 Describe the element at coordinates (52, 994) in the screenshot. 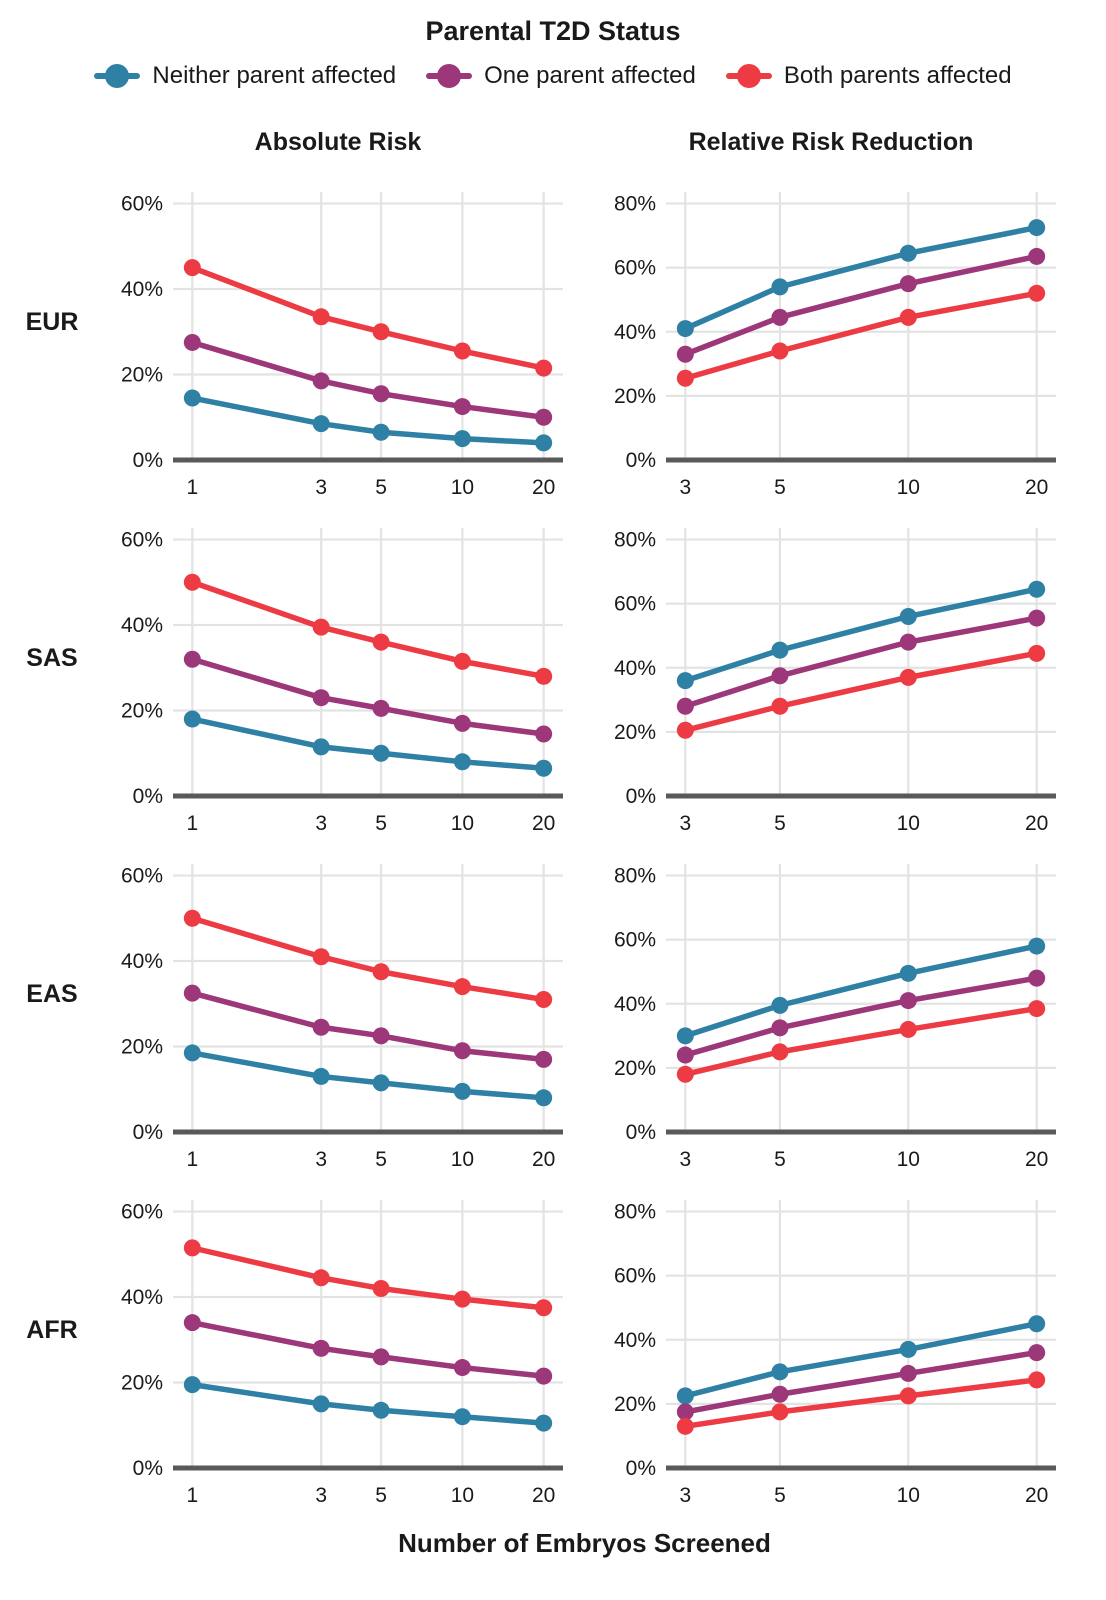

I see `row-label-eas: EAS` at that location.